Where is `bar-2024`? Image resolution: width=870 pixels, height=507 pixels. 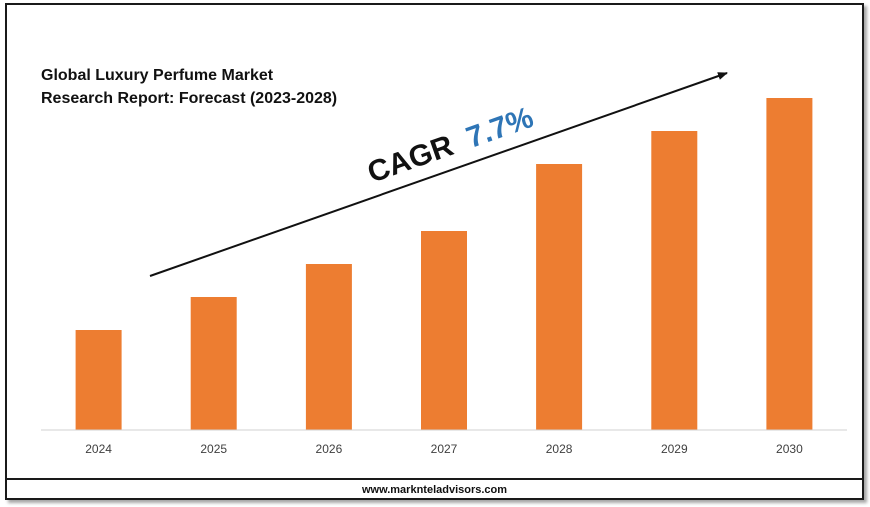 bar-2024 is located at coordinates (98, 380).